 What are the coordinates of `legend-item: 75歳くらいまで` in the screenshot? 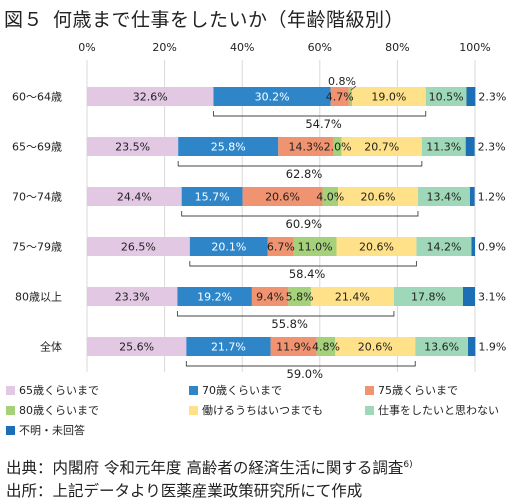 It's located at (411, 390).